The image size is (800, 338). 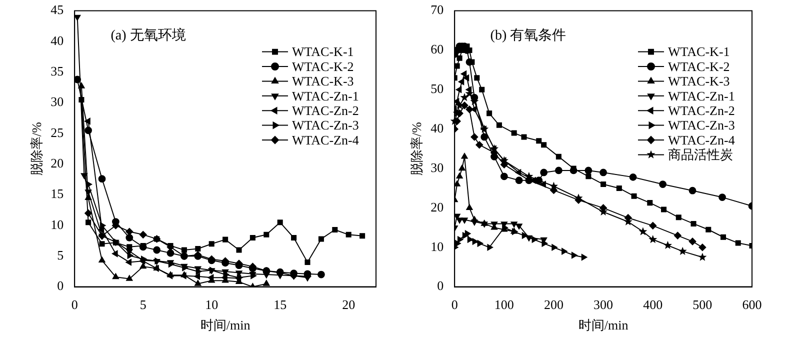 What do you see at coordinates (702, 304) in the screenshot?
I see `x-tick-label: 500` at bounding box center [702, 304].